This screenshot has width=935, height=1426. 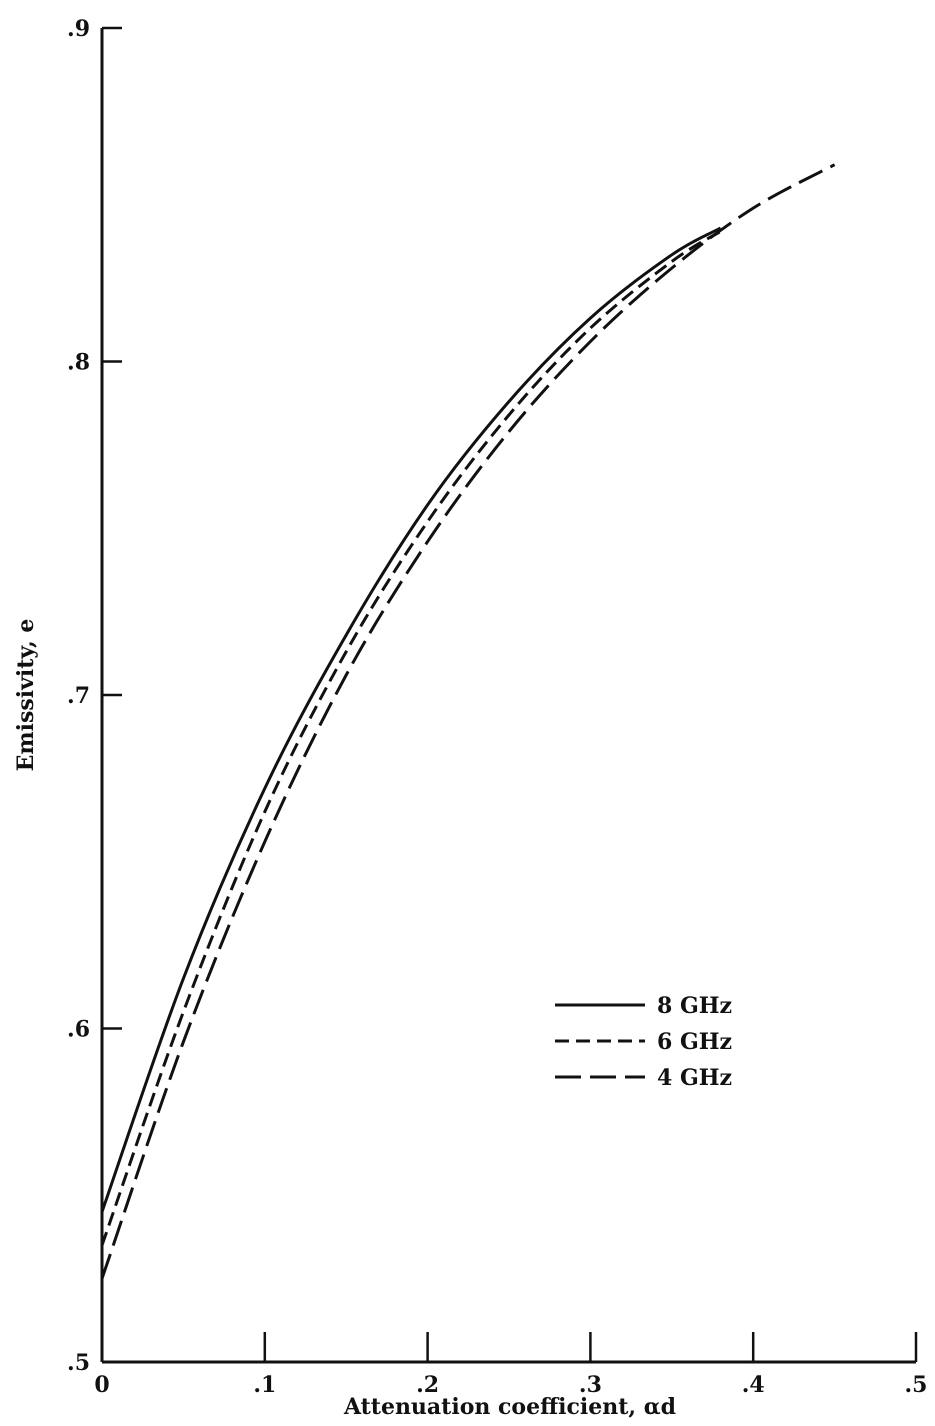 What do you see at coordinates (509, 1407) in the screenshot?
I see `x-axis-title: Attenuation coefficient, αd` at bounding box center [509, 1407].